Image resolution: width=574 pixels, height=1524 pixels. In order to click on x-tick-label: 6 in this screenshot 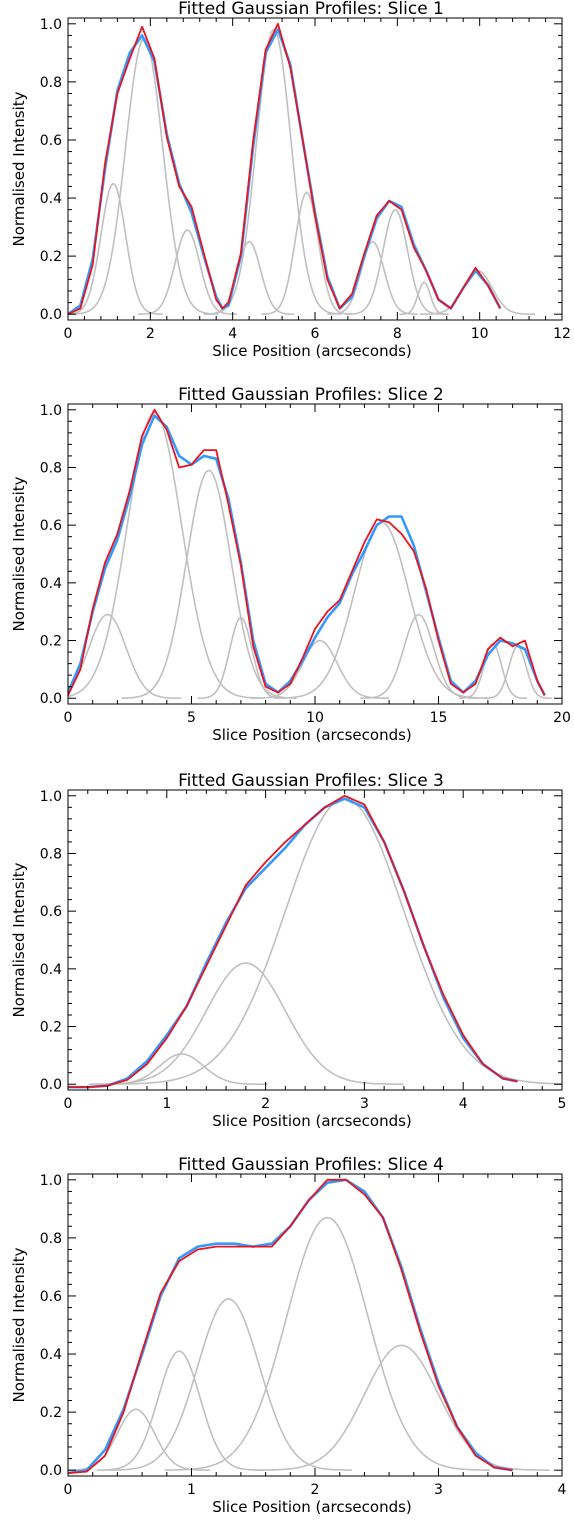, I will do `click(315, 334)`.